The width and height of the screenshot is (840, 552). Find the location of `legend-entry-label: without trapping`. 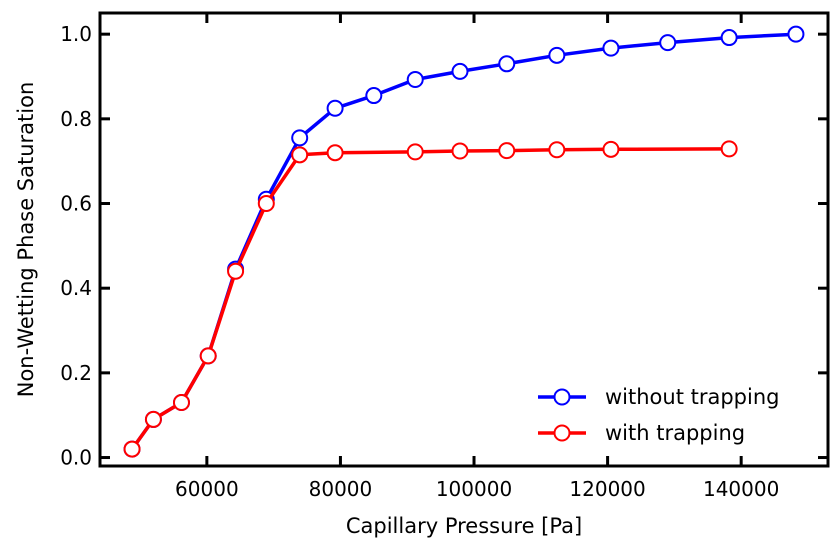

legend-entry-label: without trapping is located at coordinates (692, 397).